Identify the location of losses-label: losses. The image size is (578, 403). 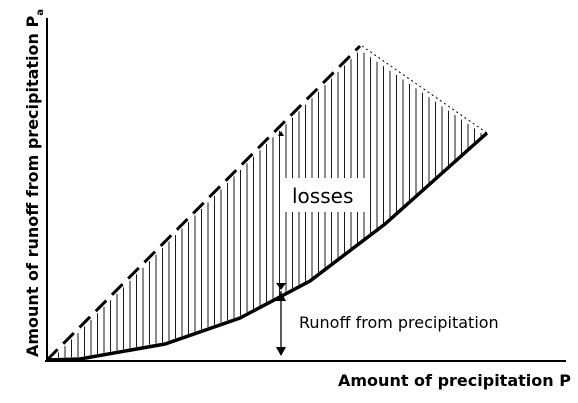
(322, 196).